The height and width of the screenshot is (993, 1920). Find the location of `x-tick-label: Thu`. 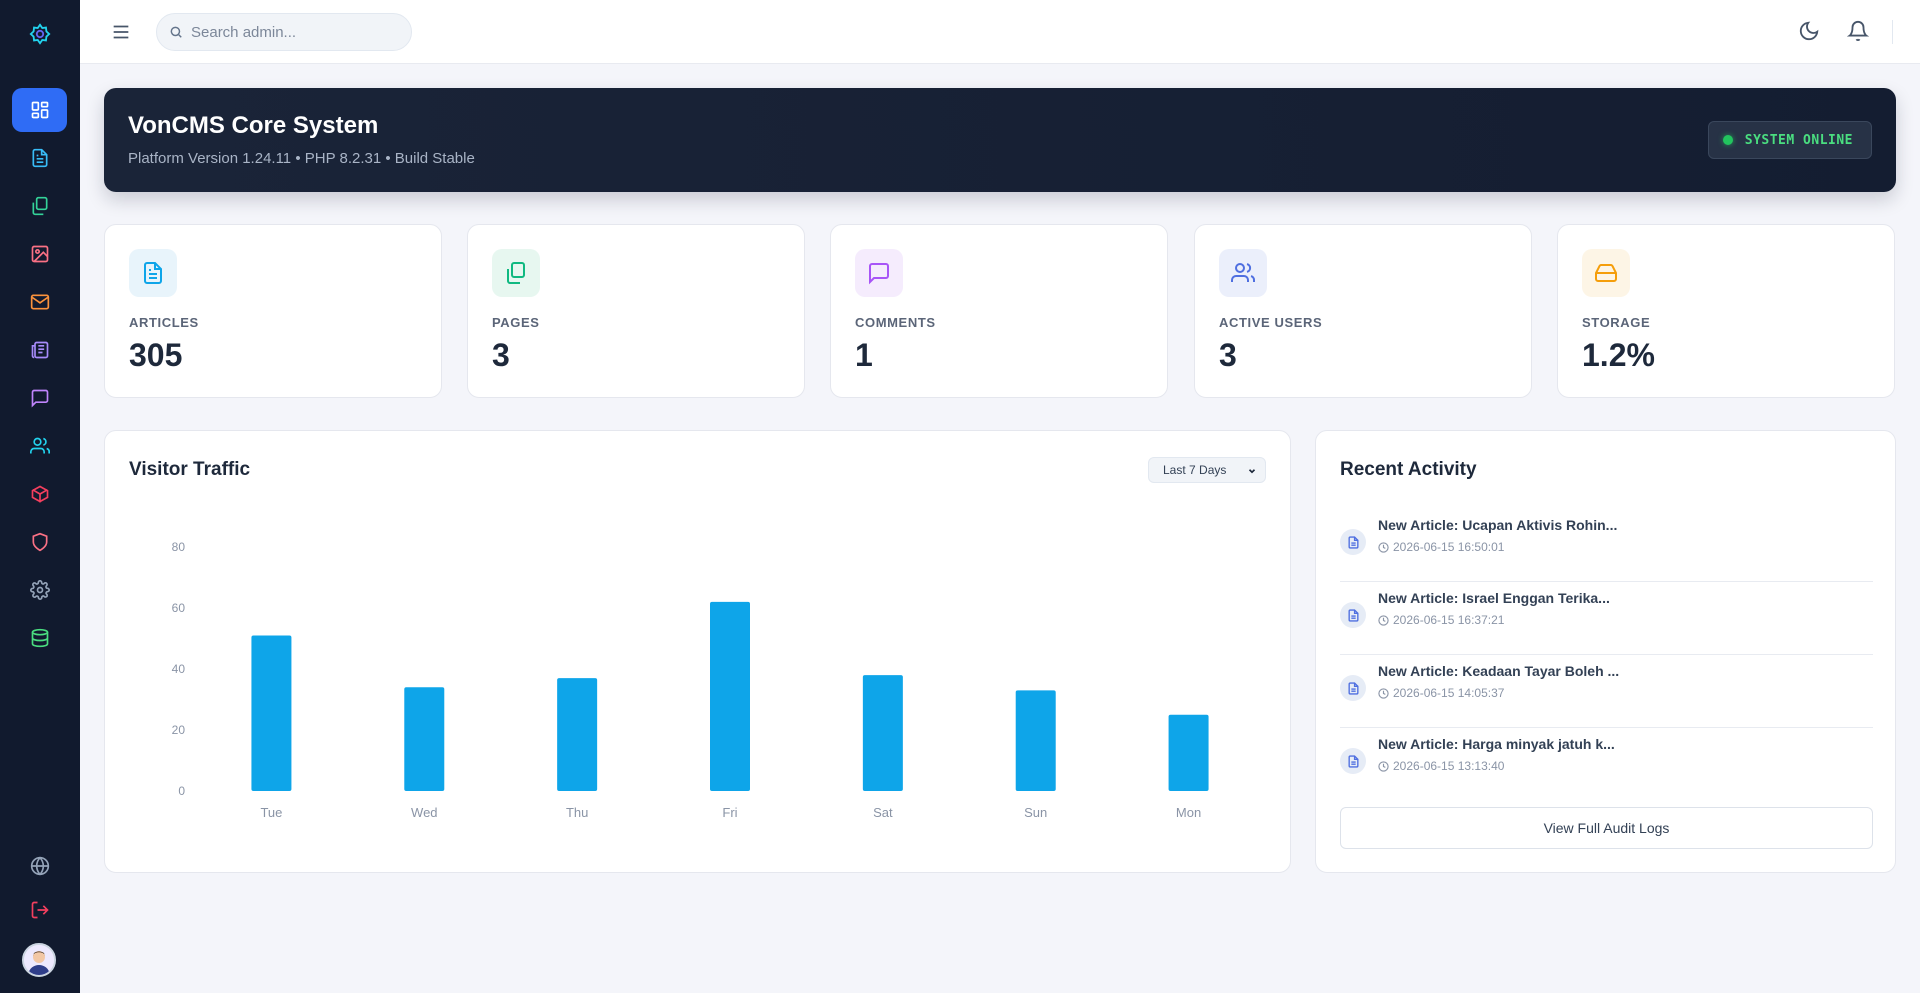

x-tick-label: Thu is located at coordinates (577, 812).